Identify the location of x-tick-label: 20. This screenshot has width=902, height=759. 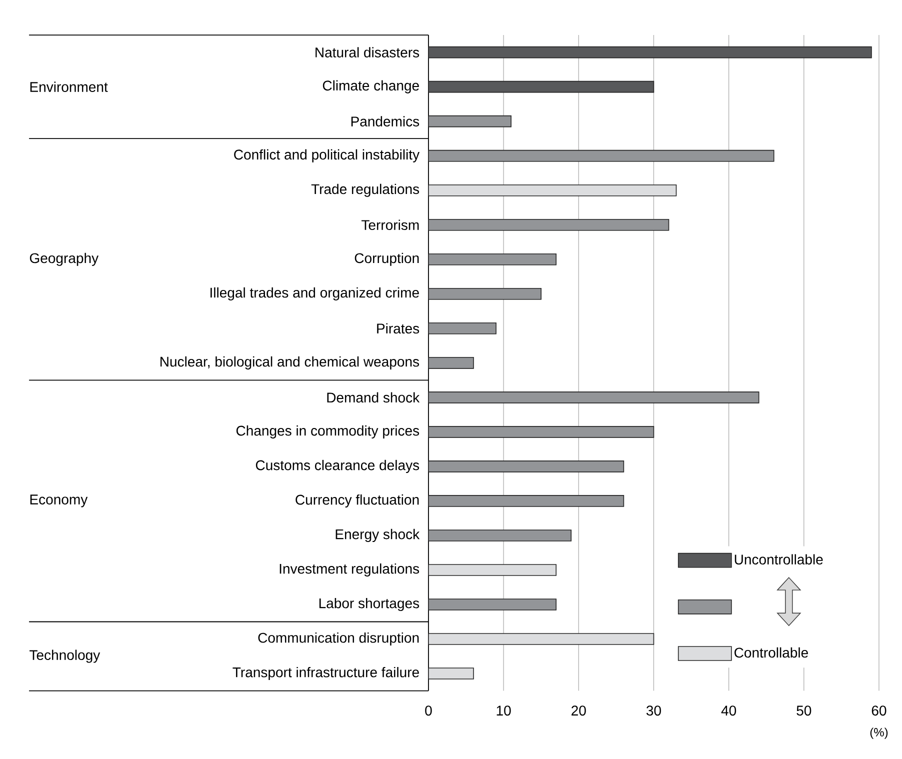
(579, 711).